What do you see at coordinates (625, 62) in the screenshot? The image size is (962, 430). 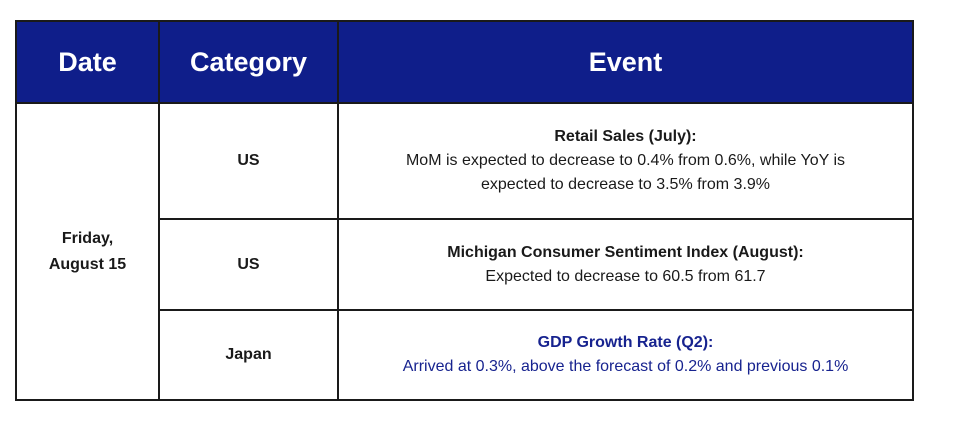 I see `header-event: Event` at bounding box center [625, 62].